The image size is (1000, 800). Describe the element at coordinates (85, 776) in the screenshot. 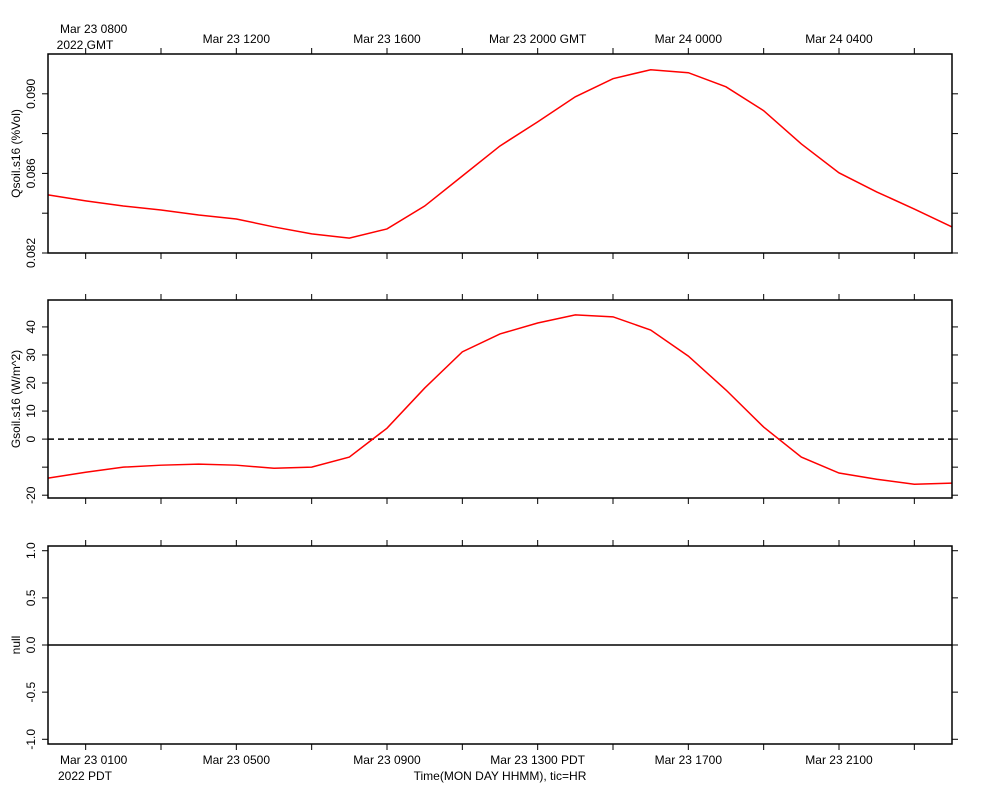

I see `x-note: 2022 PDT` at that location.